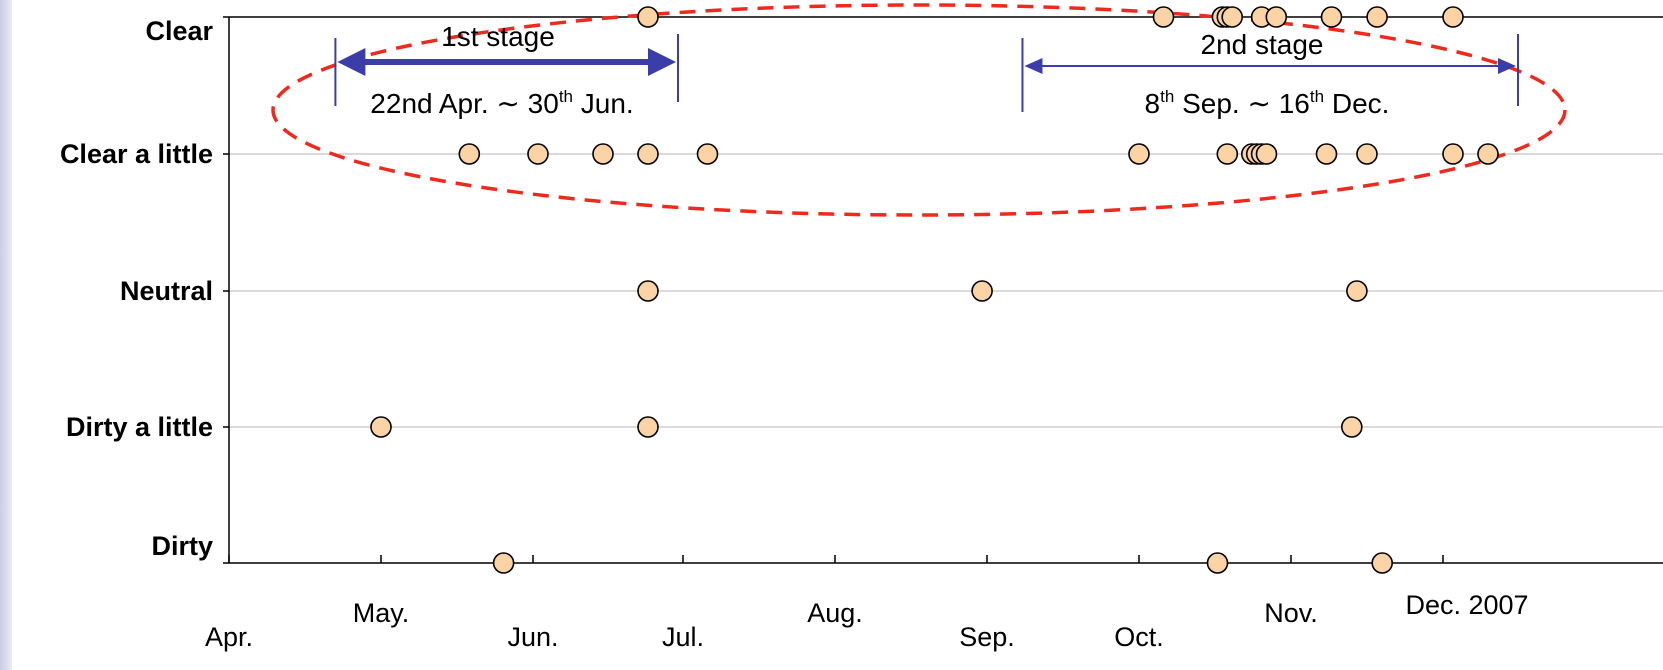  I want to click on y-tick-label: Clear a little, so click(136, 154).